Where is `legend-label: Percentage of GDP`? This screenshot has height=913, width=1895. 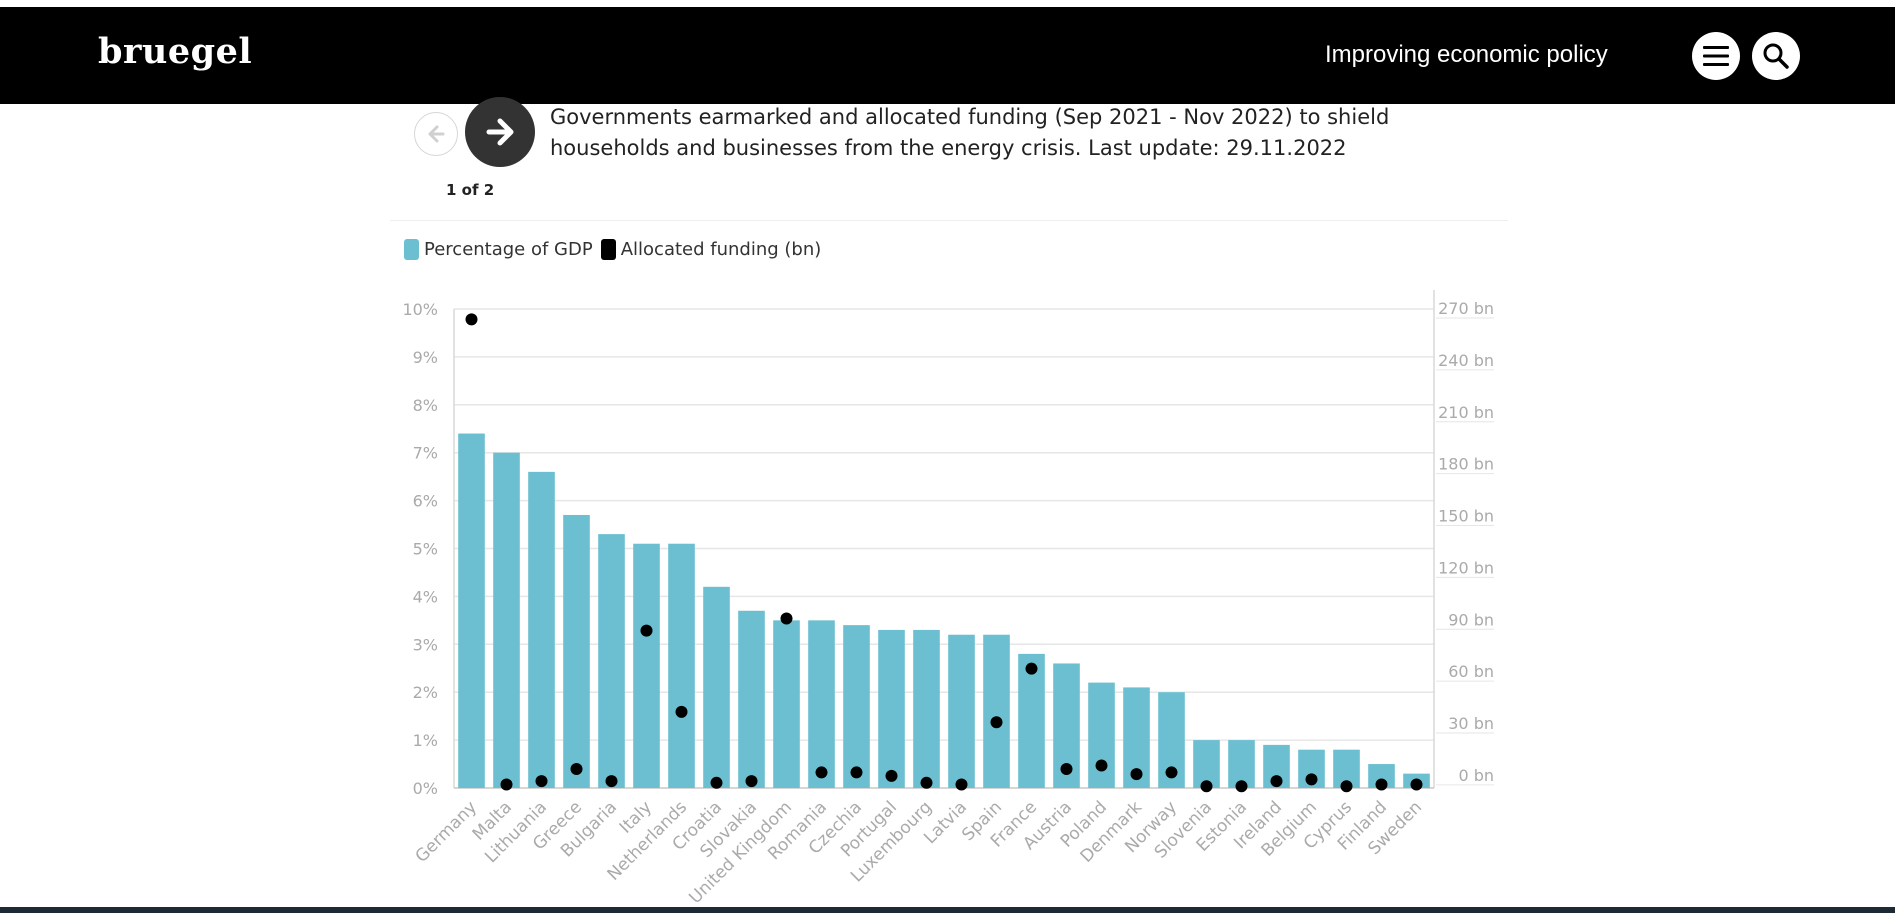
legend-label: Percentage of GDP is located at coordinates (508, 249).